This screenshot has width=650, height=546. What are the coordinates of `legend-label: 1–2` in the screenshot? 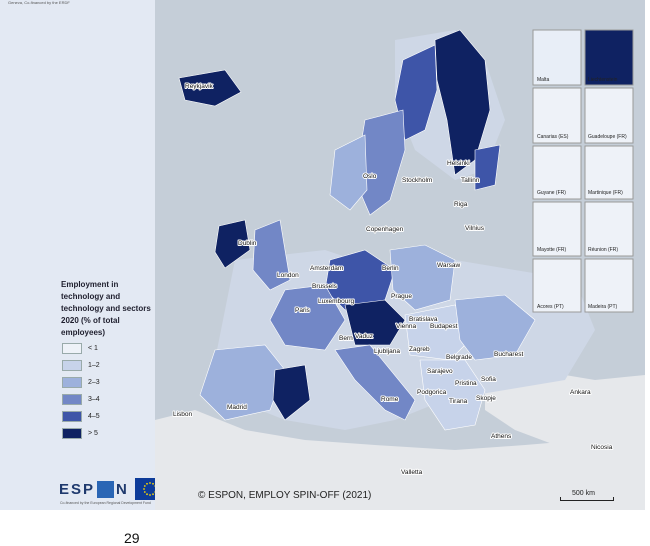 It's located at (94, 365).